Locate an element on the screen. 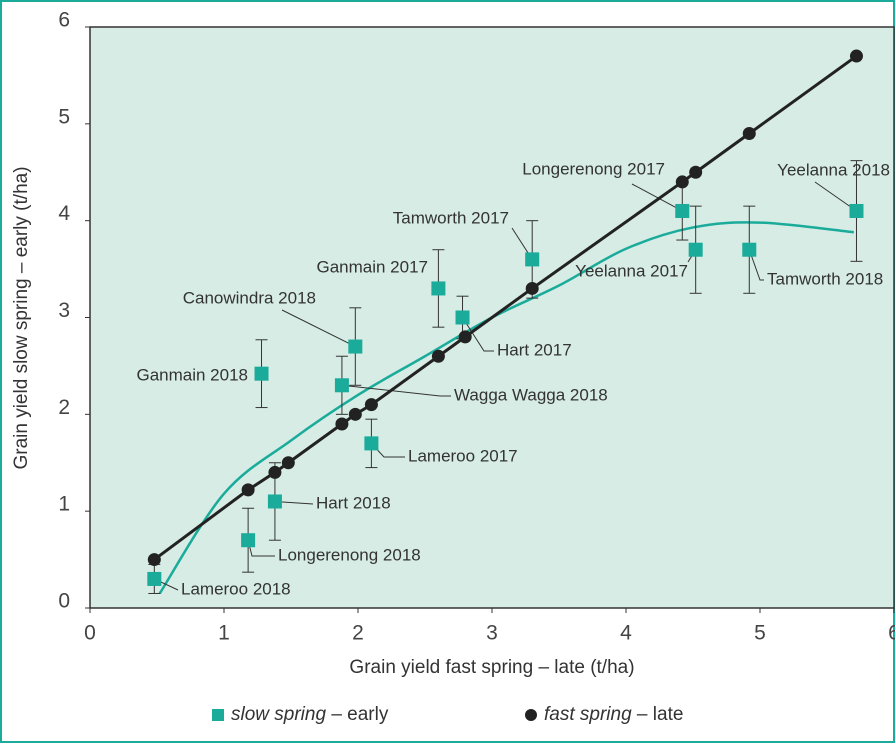 This screenshot has height=743, width=895. point-label: Hart 2017 is located at coordinates (534, 349).